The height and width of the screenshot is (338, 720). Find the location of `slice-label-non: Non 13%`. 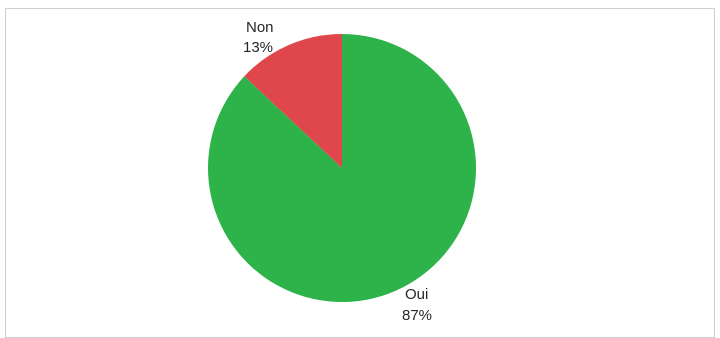

slice-label-non: Non 13% is located at coordinates (260, 37).